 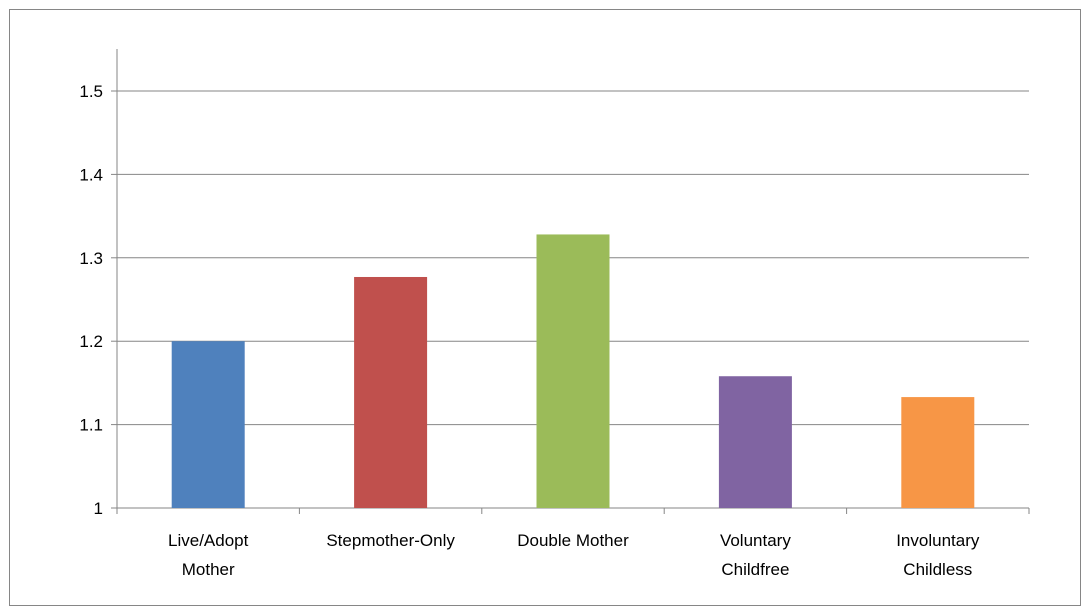 I want to click on x-tick-label: Childfree, so click(x=755, y=569).